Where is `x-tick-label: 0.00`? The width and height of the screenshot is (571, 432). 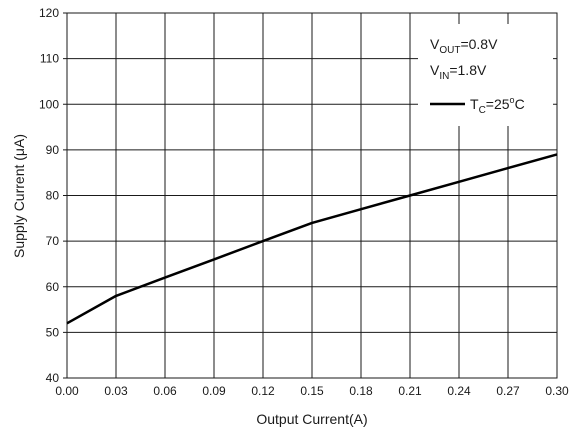
x-tick-label: 0.00 is located at coordinates (67, 391).